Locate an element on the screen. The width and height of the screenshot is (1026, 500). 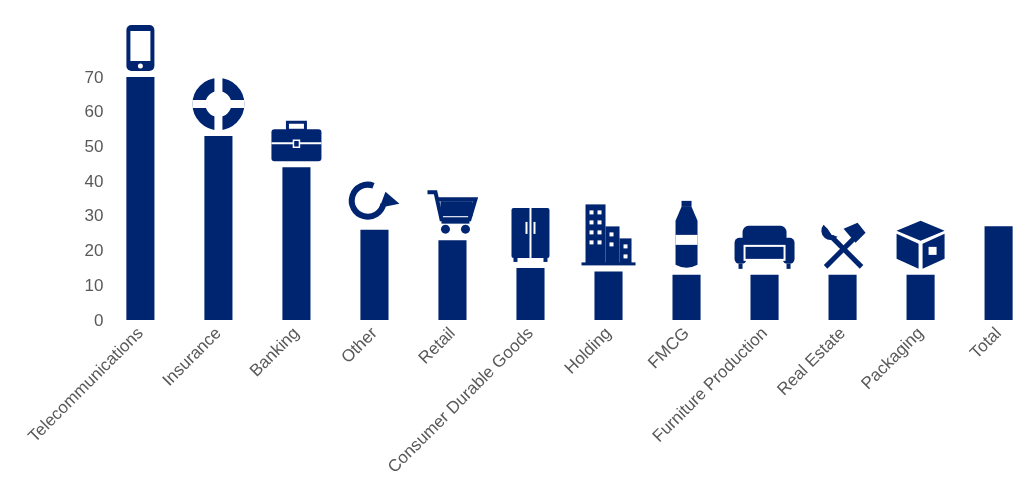
y-tick-label: 20 is located at coordinates (94, 251).